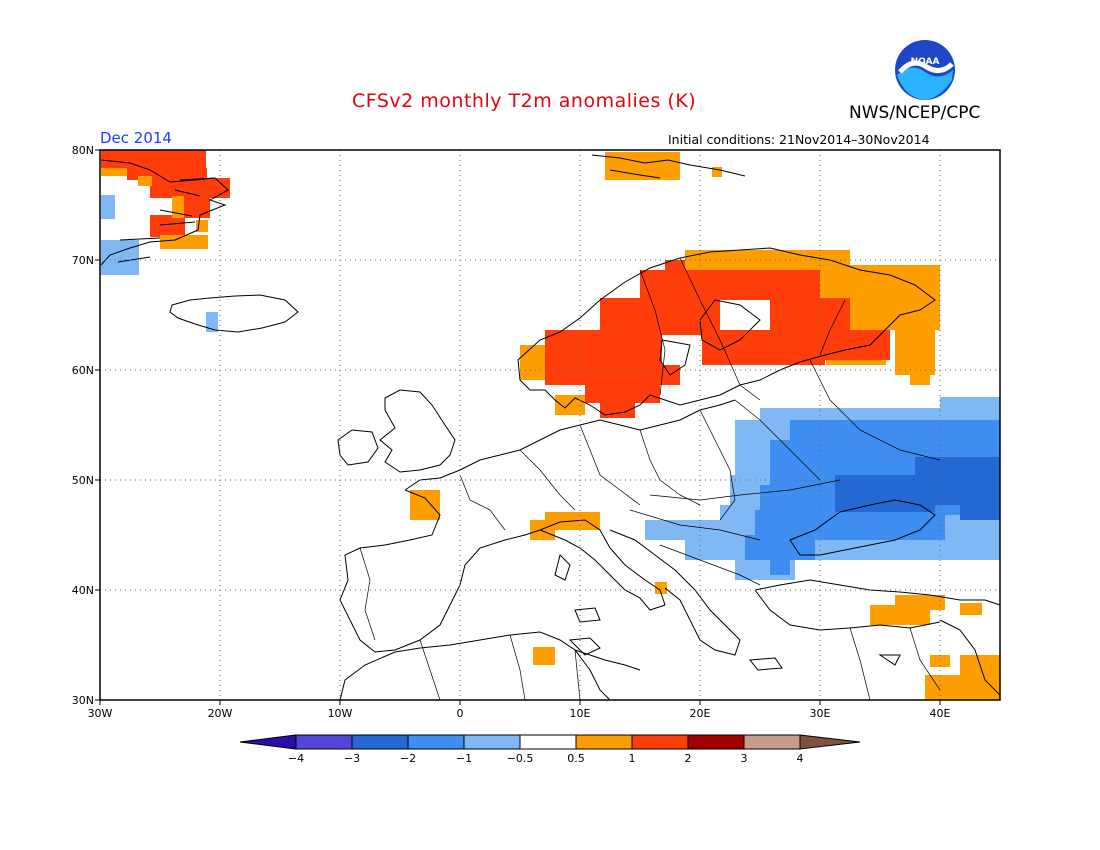 Image resolution: width=1100 pixels, height=850 pixels. I want to click on noaa-logo-text: NOAA, so click(925, 62).